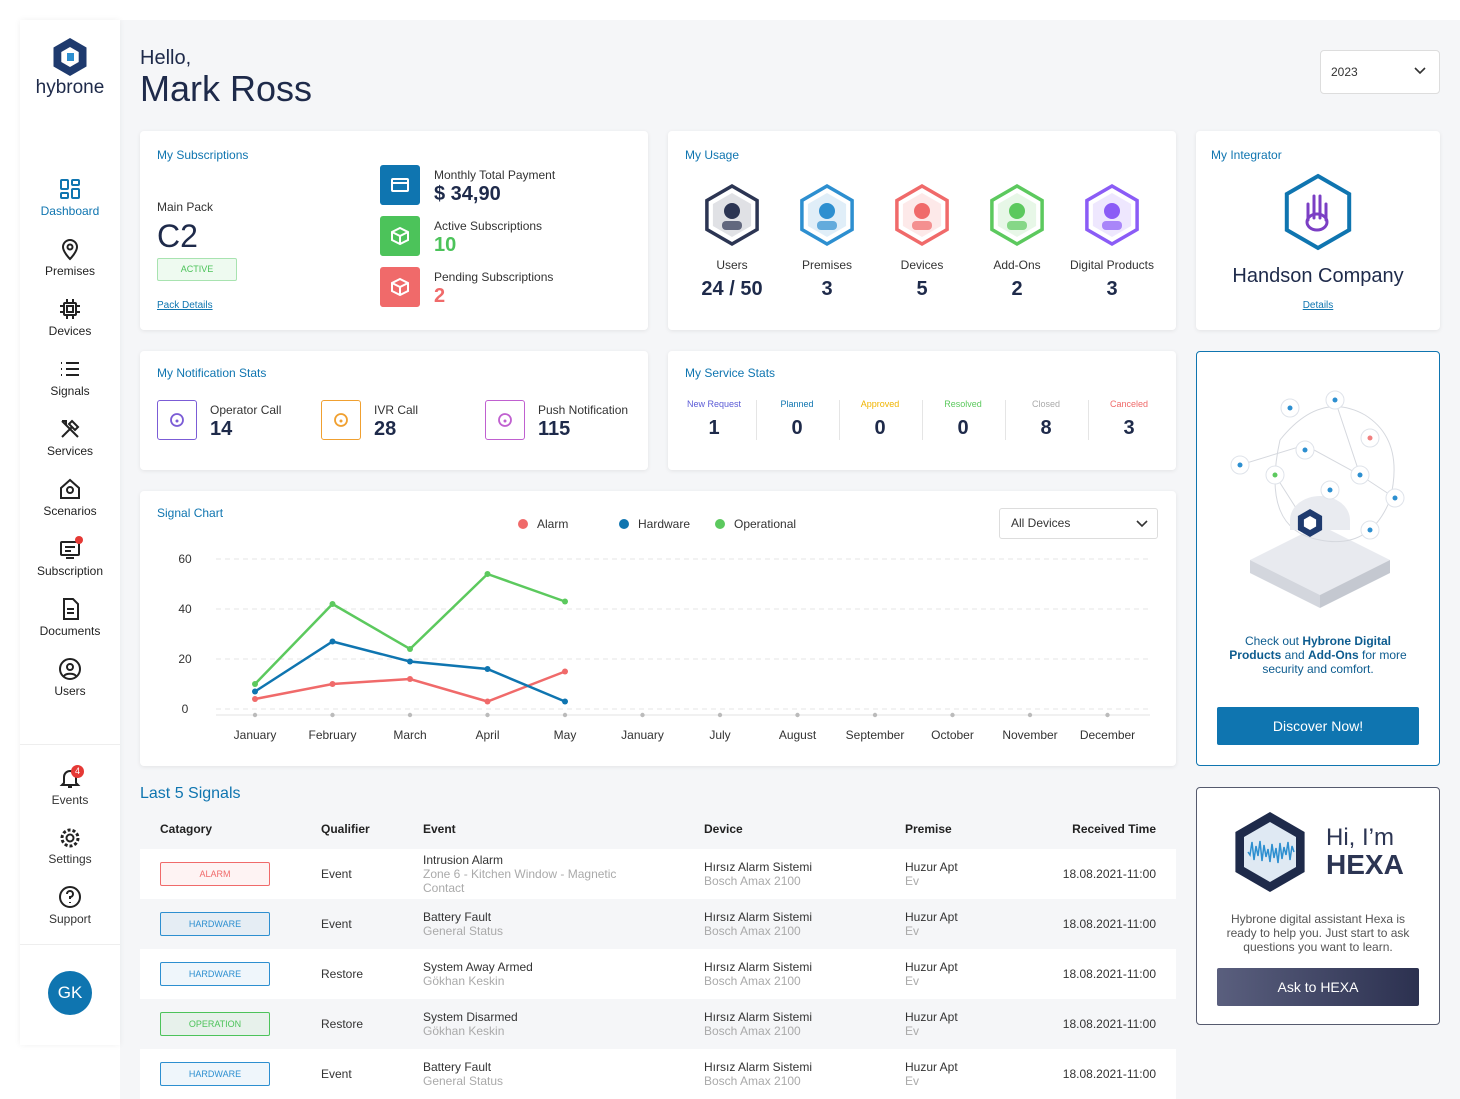  What do you see at coordinates (931, 1016) in the screenshot?
I see `premise: Huzur Apt` at bounding box center [931, 1016].